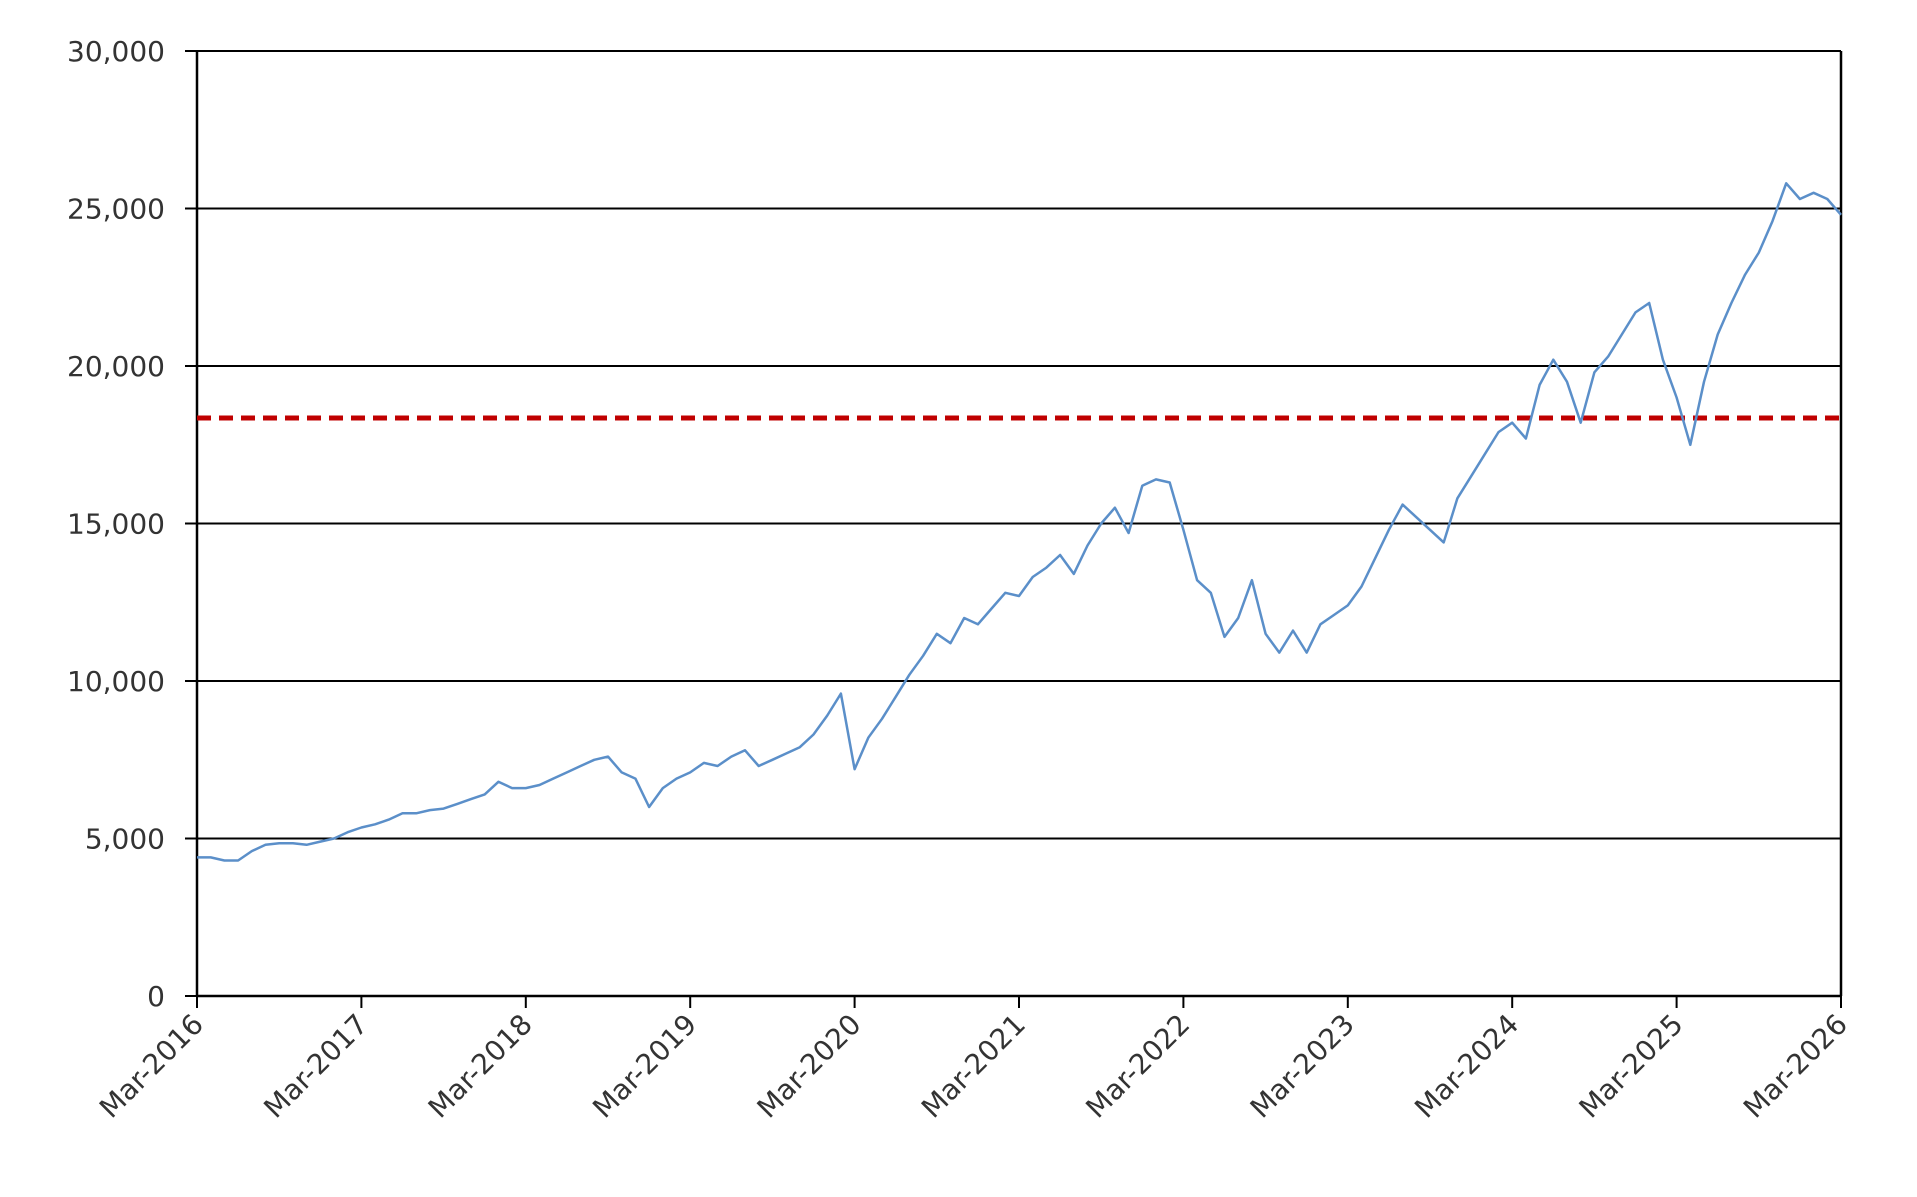  I want to click on y-tick-label: 20,000, so click(116, 366).